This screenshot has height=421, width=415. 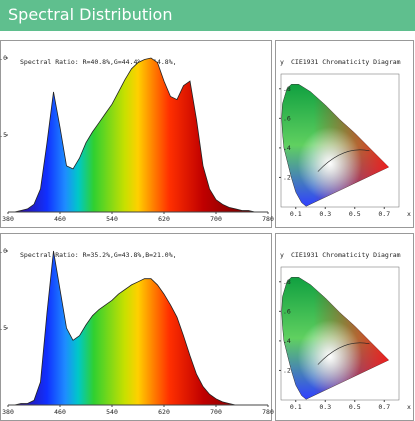 I want to click on chart-title: Spectral Ratio: R=40.8%,G=44.4%,B=14.8%,, so click(x=98, y=62).